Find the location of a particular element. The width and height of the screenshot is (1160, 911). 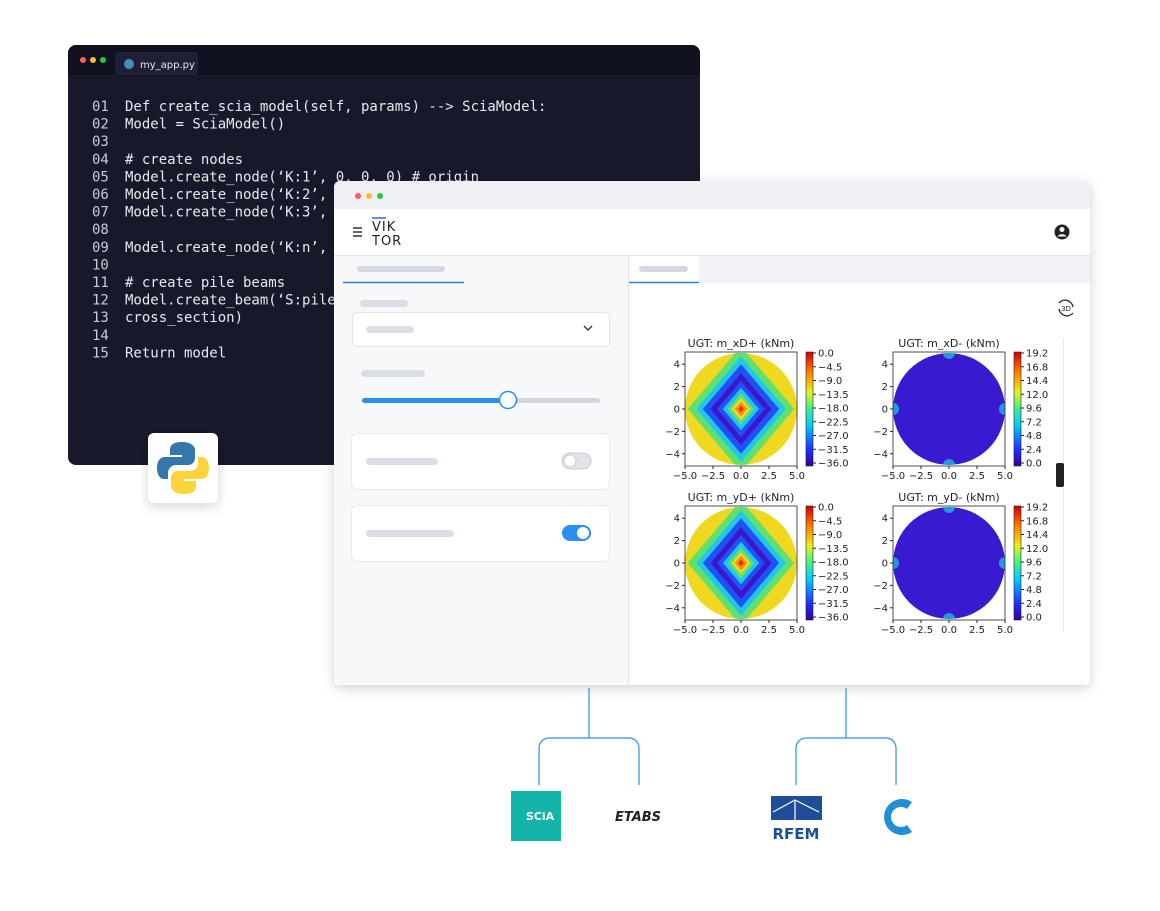

user-icon is located at coordinates (1062, 232).